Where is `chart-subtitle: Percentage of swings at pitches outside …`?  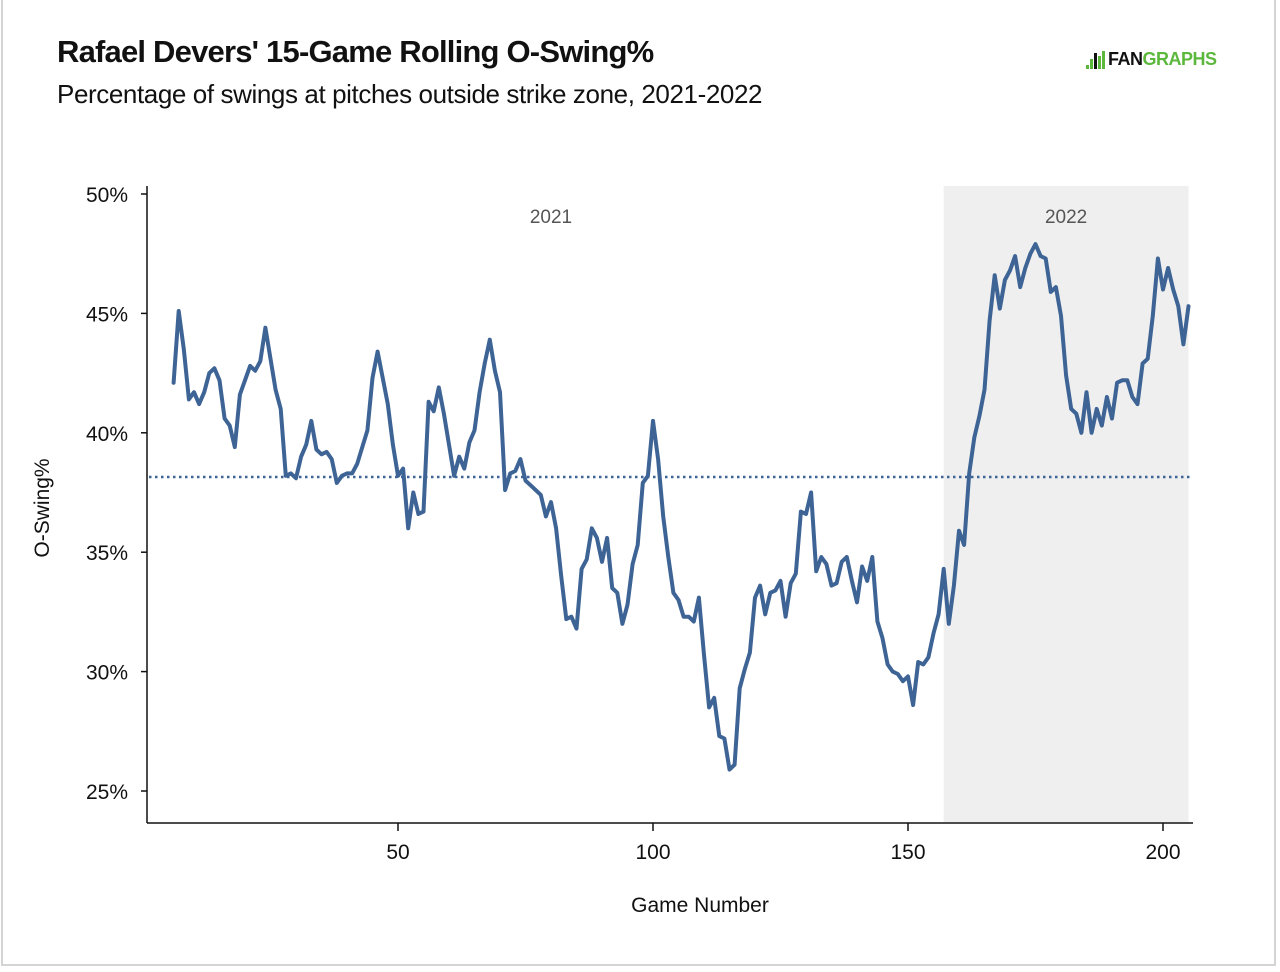 chart-subtitle: Percentage of swings at pitches outside … is located at coordinates (410, 94).